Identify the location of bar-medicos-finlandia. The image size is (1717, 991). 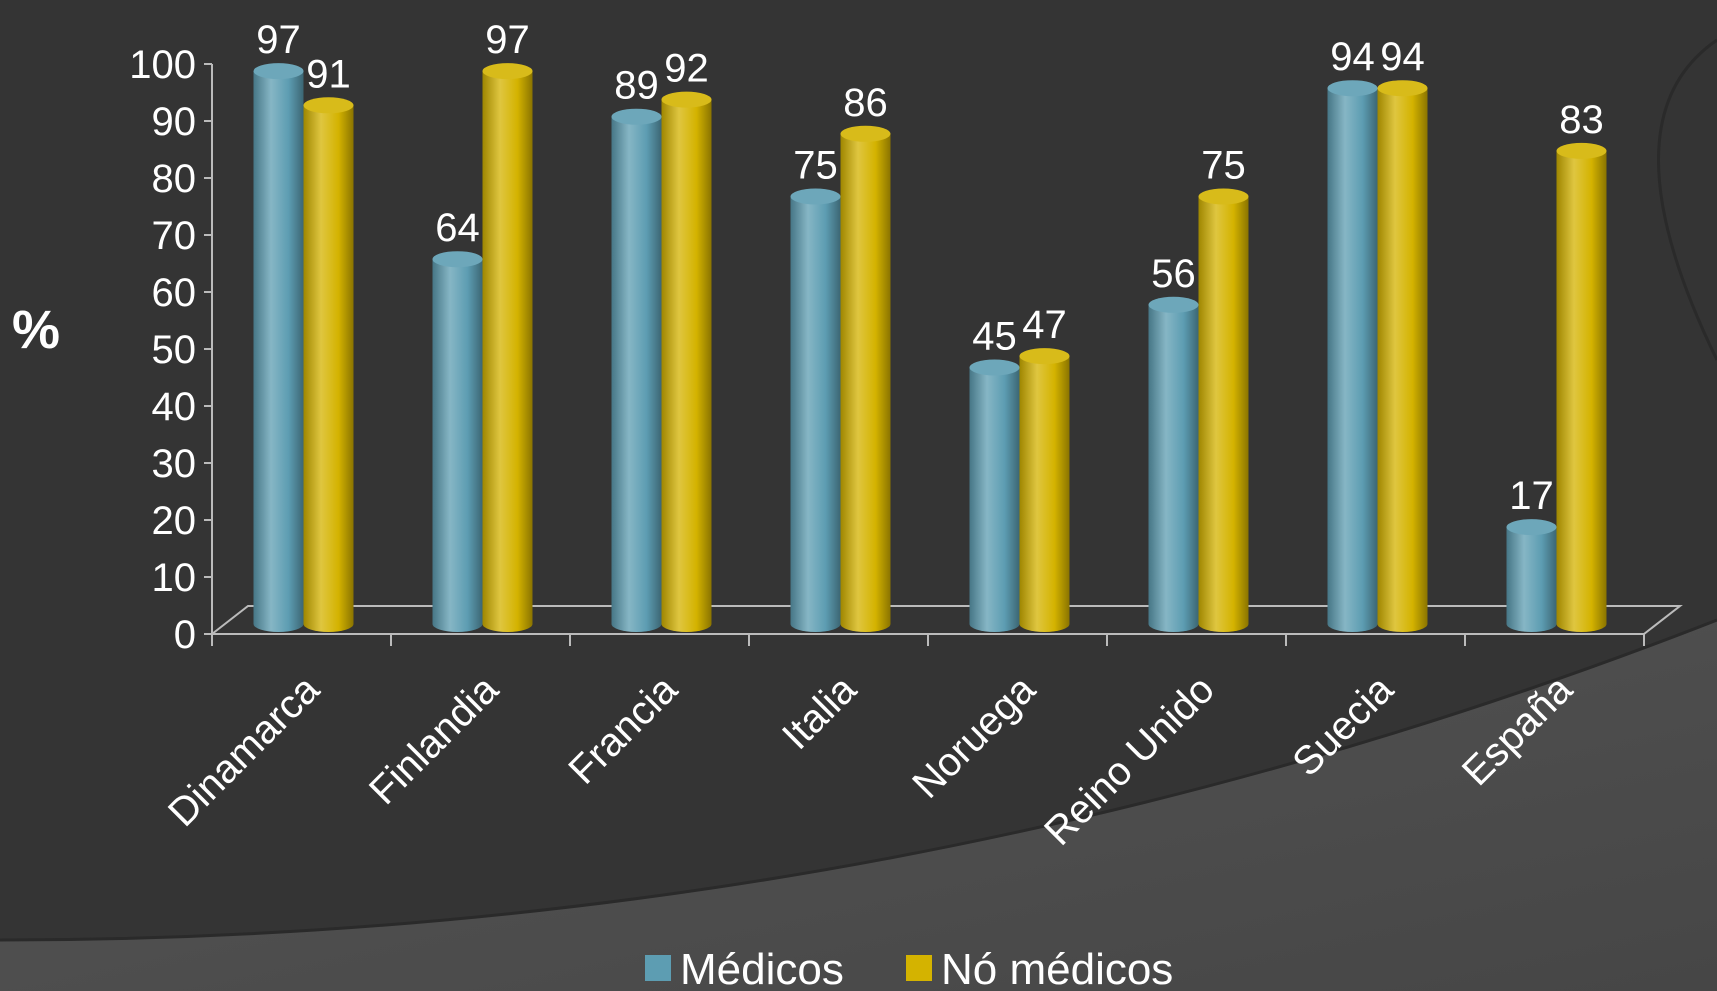
(457, 441).